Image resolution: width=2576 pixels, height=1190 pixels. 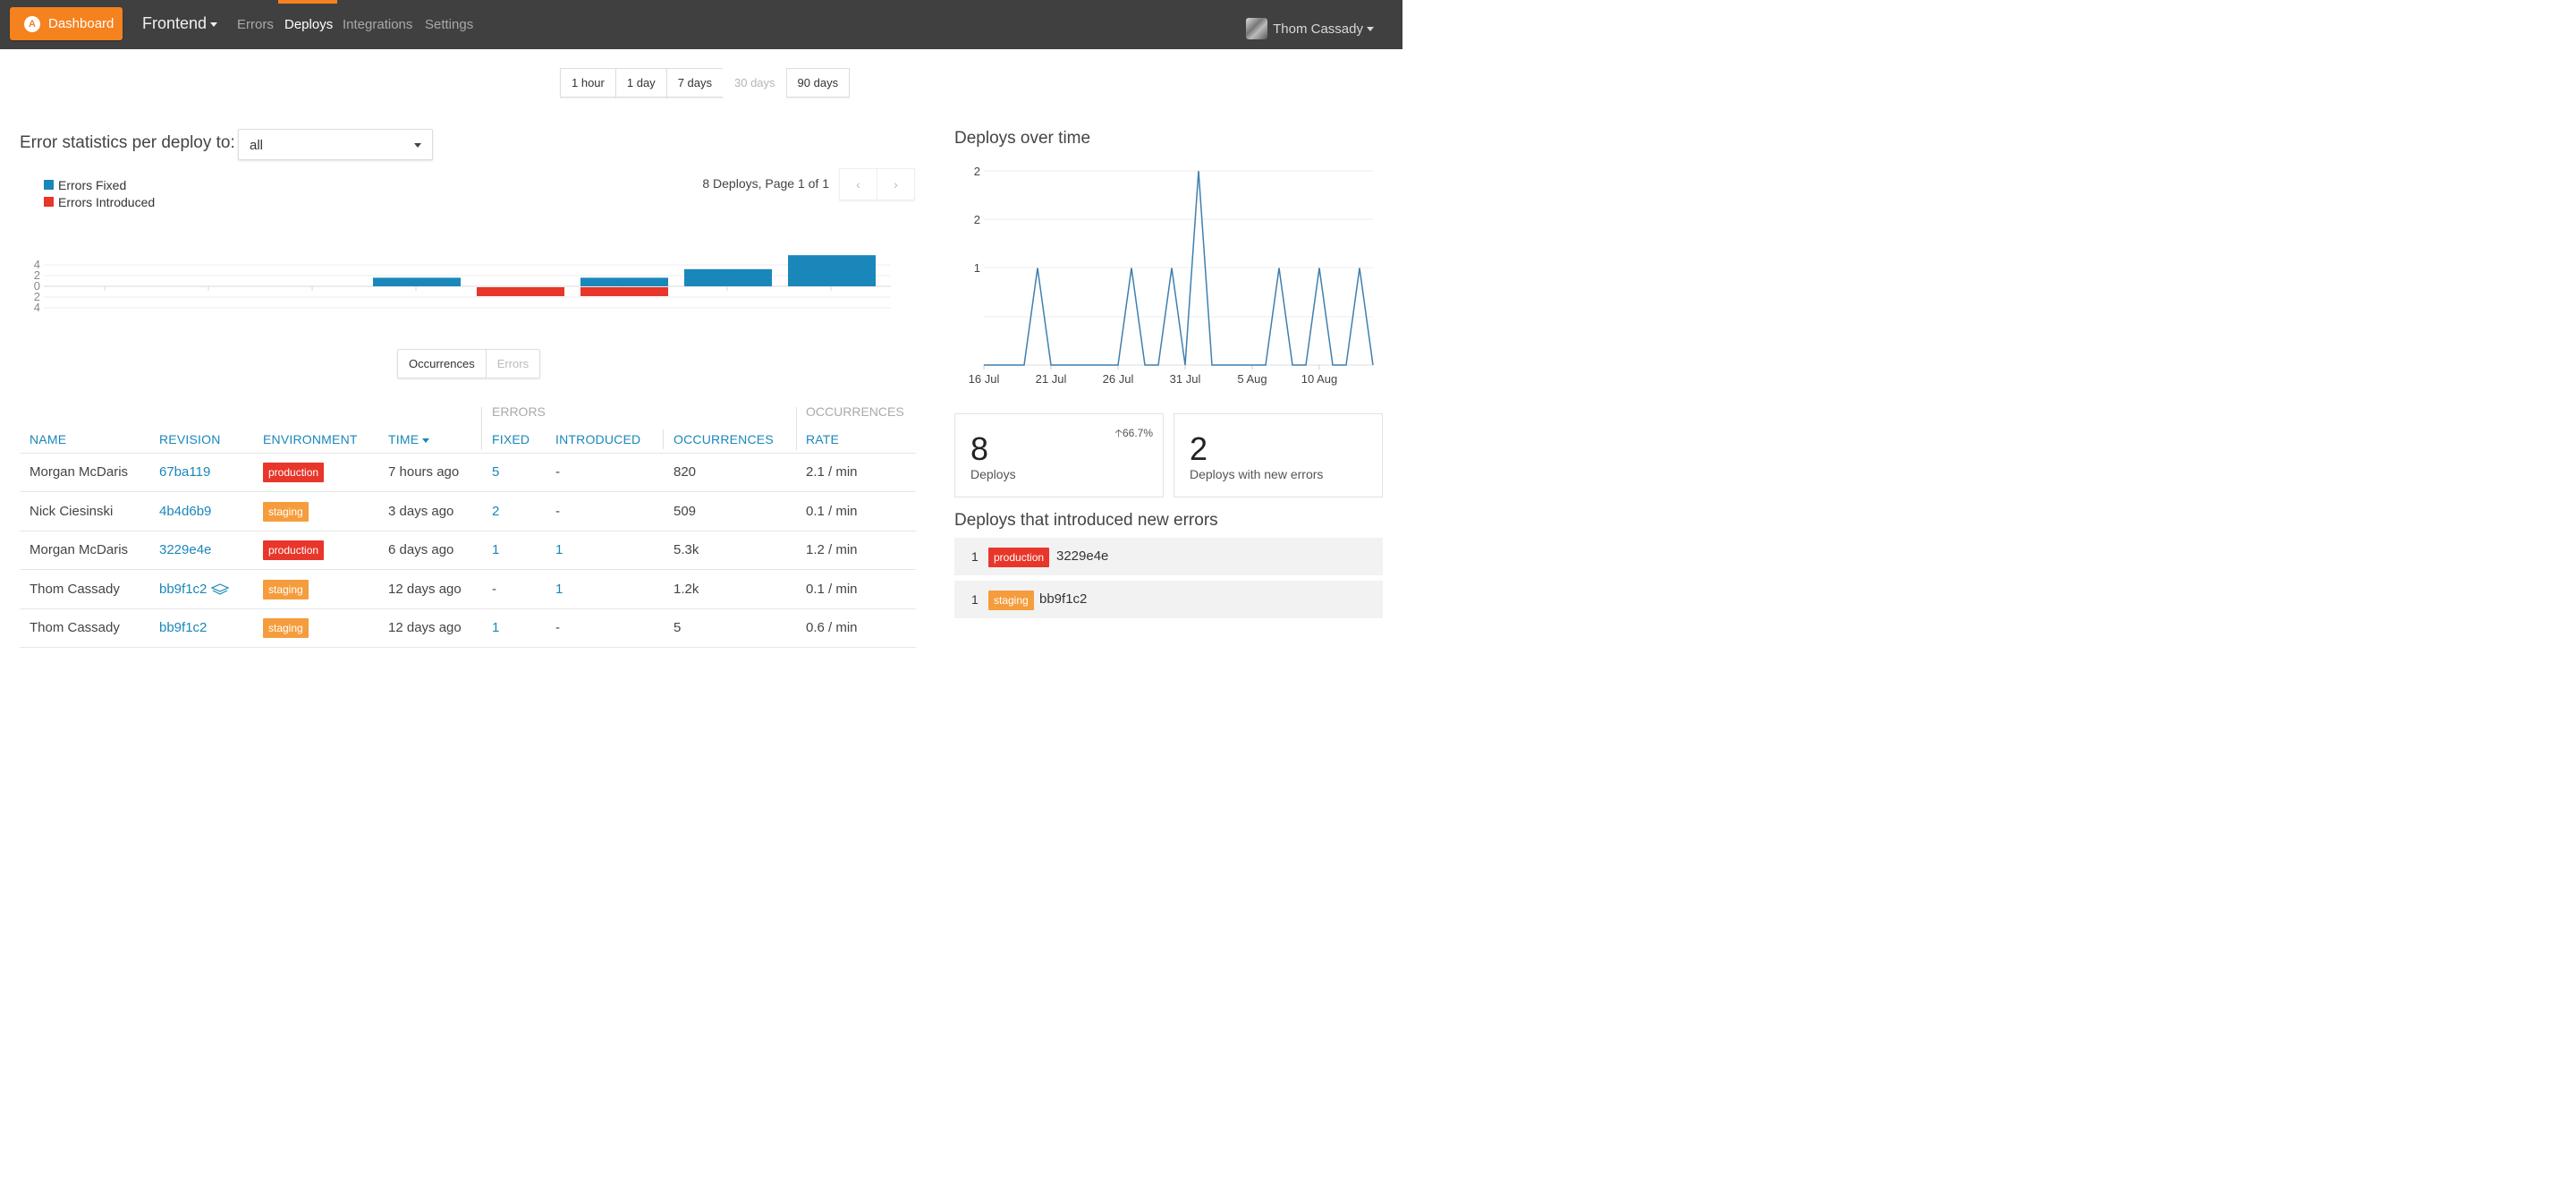 I want to click on toggle-occurrences: Occurrences, so click(x=442, y=364).